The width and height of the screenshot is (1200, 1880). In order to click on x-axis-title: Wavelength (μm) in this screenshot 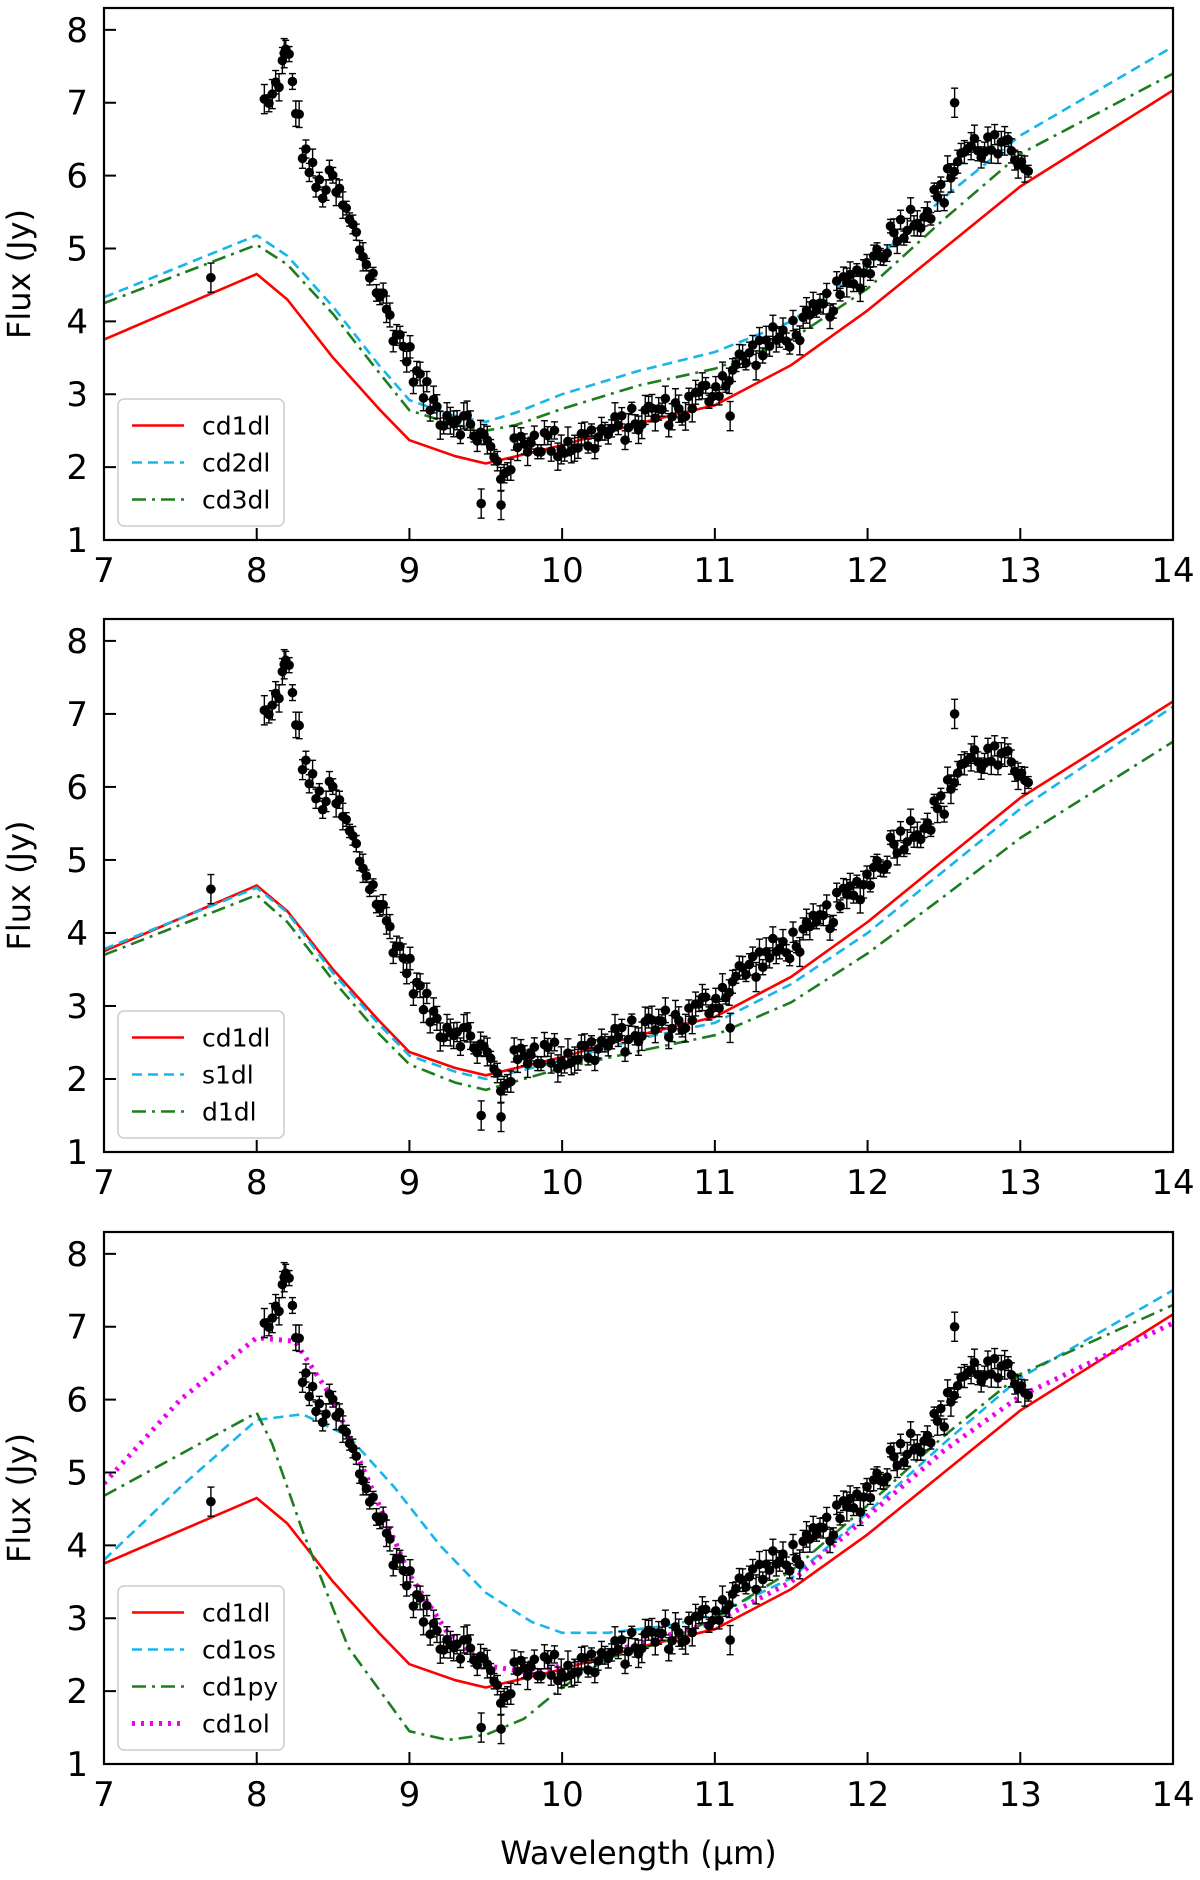, I will do `click(638, 1853)`.